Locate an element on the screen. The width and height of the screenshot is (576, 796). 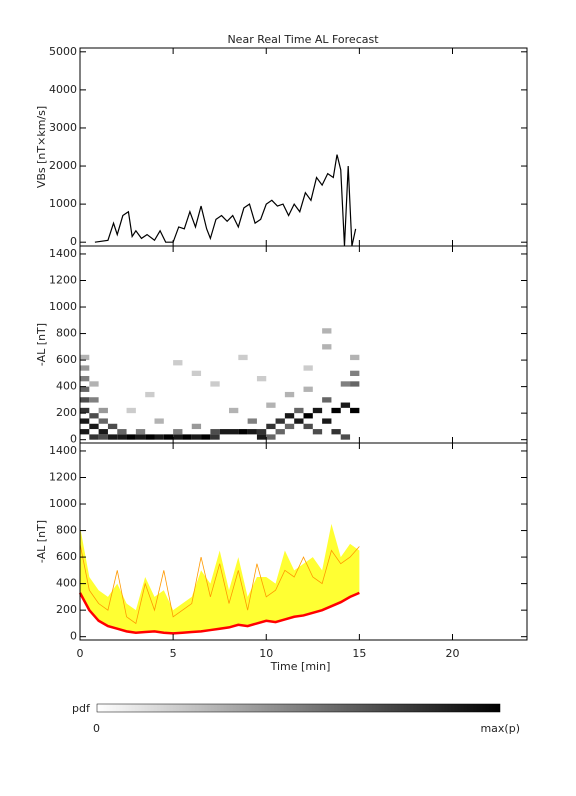
x-tick-label: 0 is located at coordinates (80, 653).